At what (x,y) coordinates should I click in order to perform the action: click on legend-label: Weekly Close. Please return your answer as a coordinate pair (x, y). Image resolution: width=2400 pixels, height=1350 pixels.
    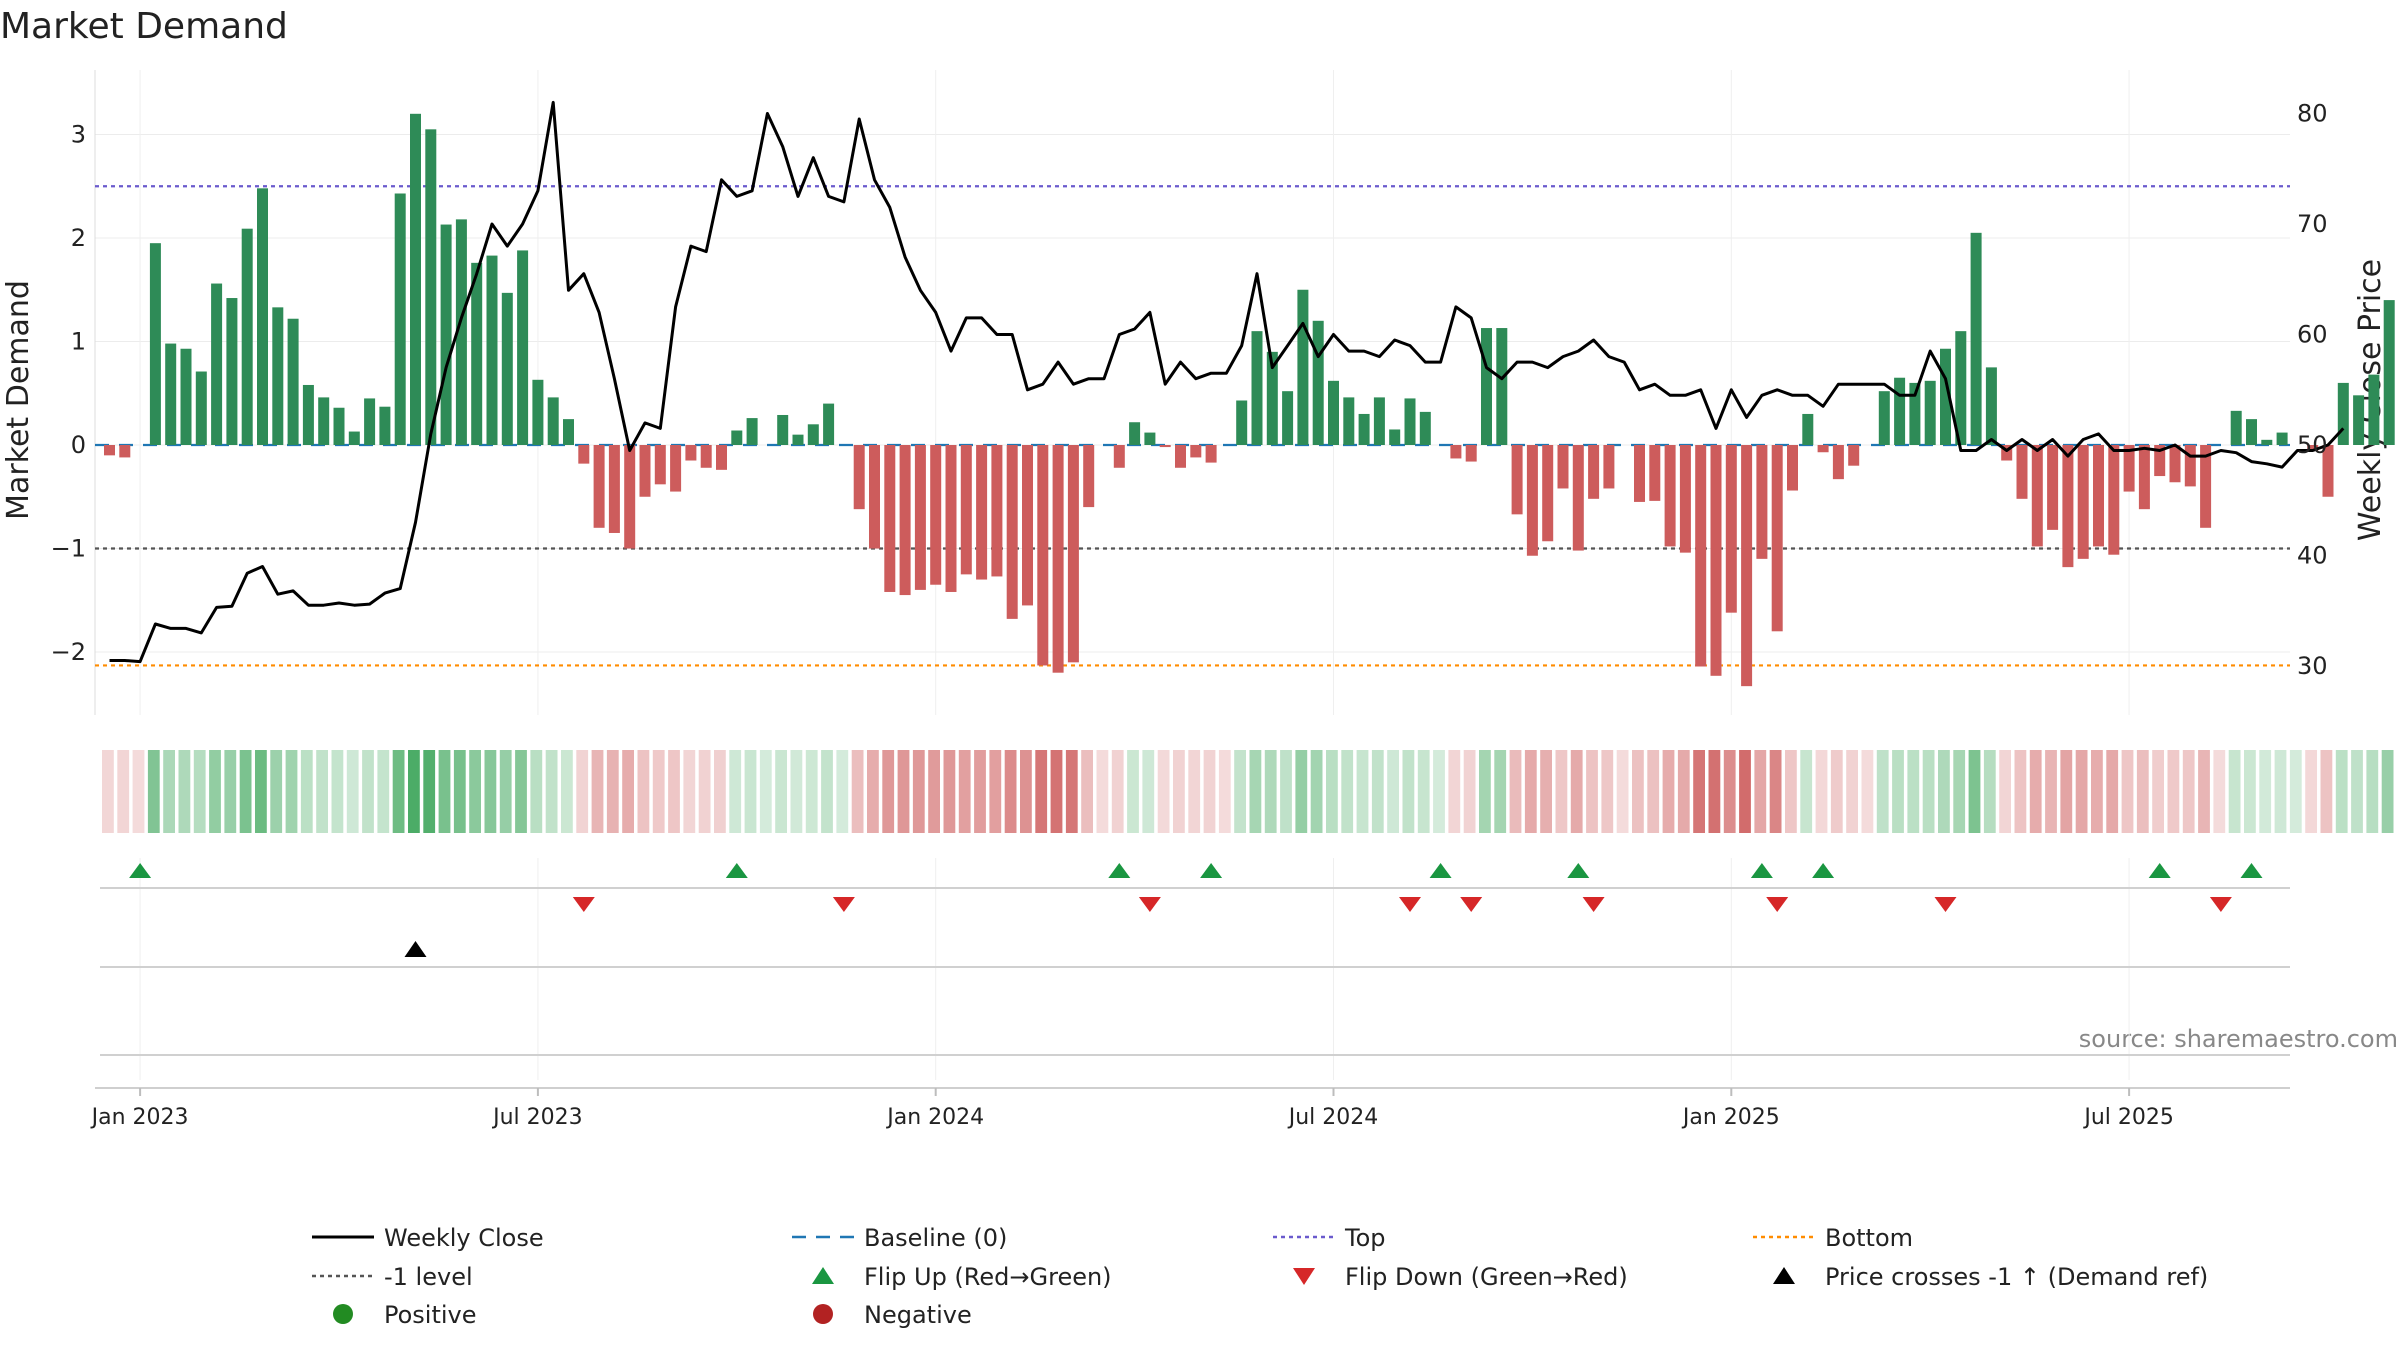
    Looking at the image, I should click on (464, 1238).